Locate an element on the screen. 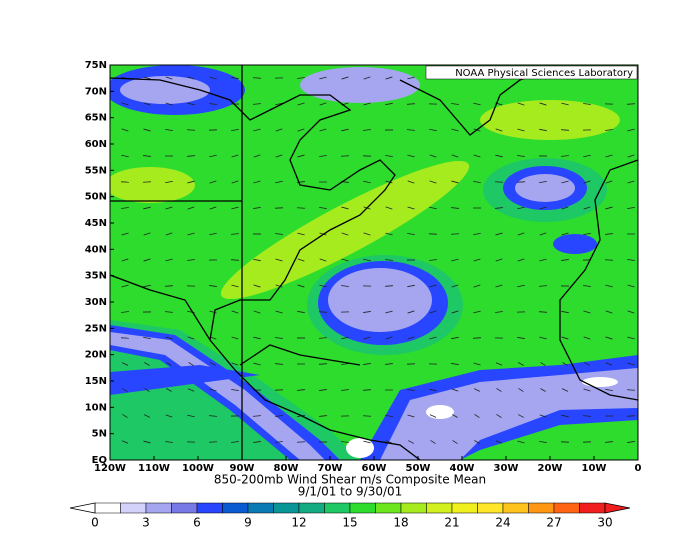 This screenshot has height=546, width=700. lat-label: 5N is located at coordinates (99, 434).